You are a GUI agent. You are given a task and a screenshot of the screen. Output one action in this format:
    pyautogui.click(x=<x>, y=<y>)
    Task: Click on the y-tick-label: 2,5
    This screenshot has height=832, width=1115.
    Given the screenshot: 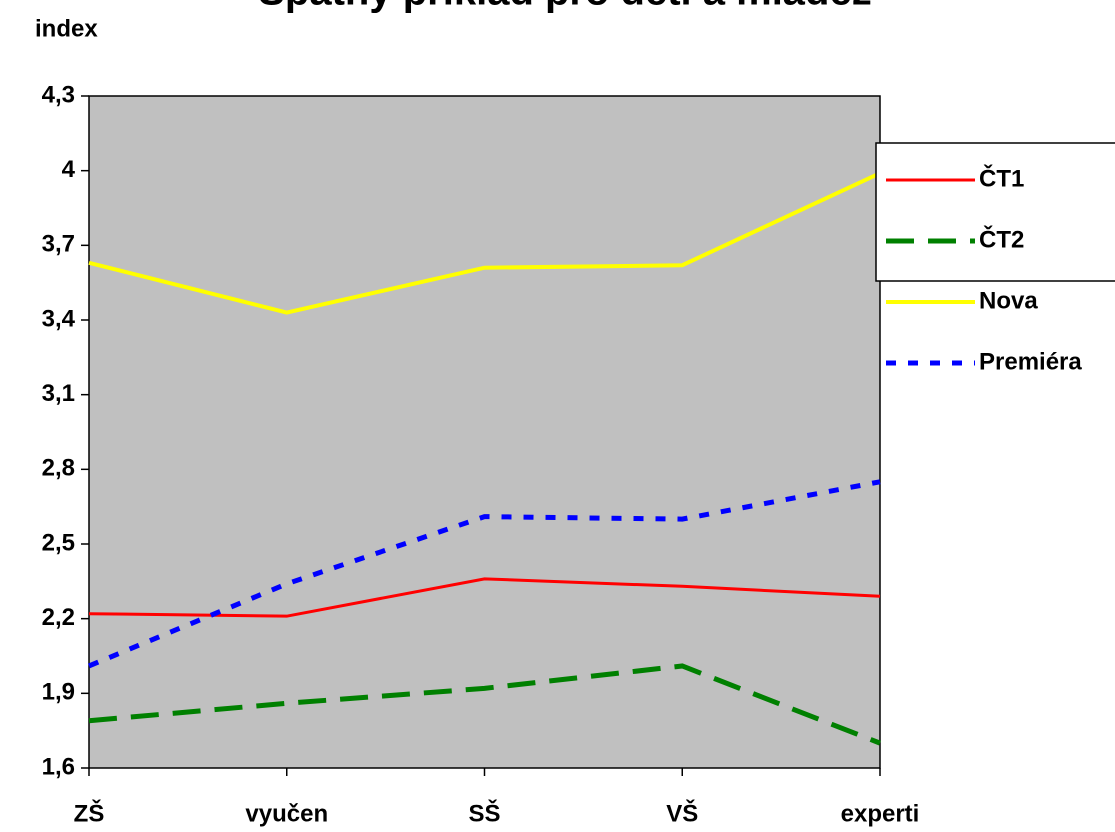 What is the action you would take?
    pyautogui.click(x=58, y=542)
    